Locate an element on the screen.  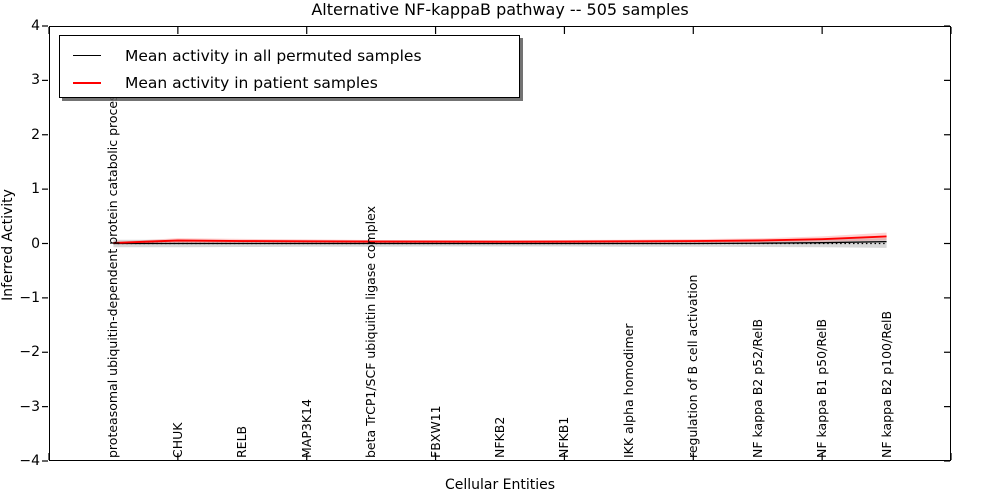
x-category-label: MAP3K14 is located at coordinates (306, 428).